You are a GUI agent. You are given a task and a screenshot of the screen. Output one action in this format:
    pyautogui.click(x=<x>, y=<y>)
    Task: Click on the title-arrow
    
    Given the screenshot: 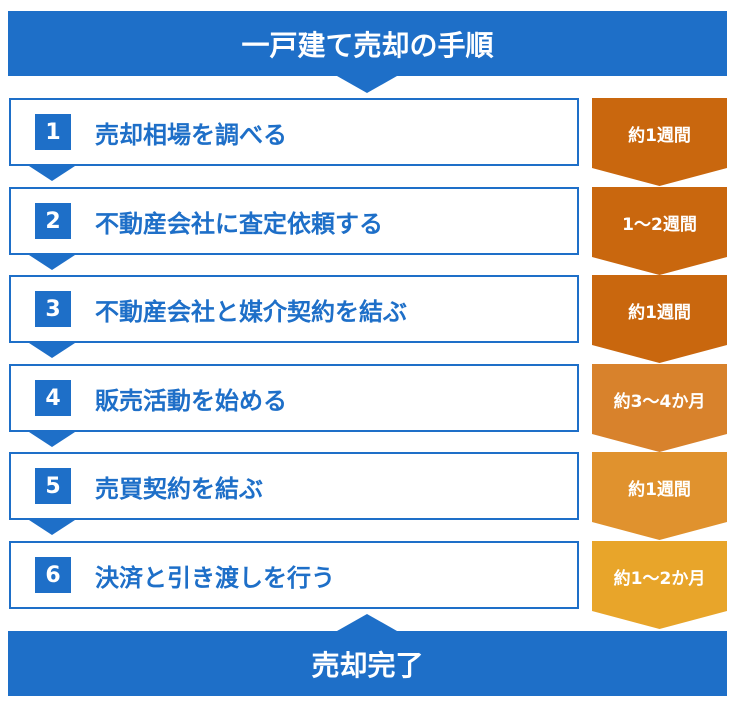 What is the action you would take?
    pyautogui.click(x=367, y=84)
    